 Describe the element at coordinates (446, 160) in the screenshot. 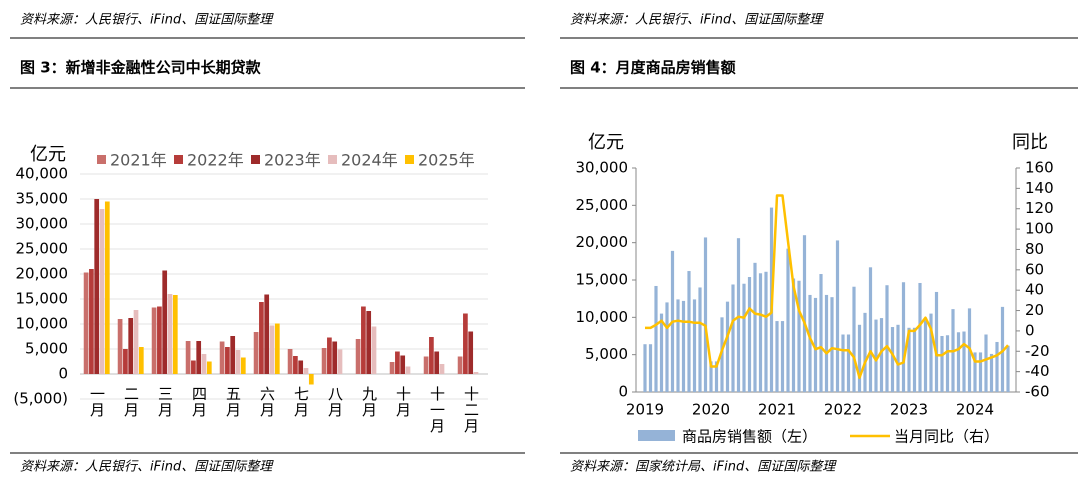

I see `legend-label: 2025年` at that location.